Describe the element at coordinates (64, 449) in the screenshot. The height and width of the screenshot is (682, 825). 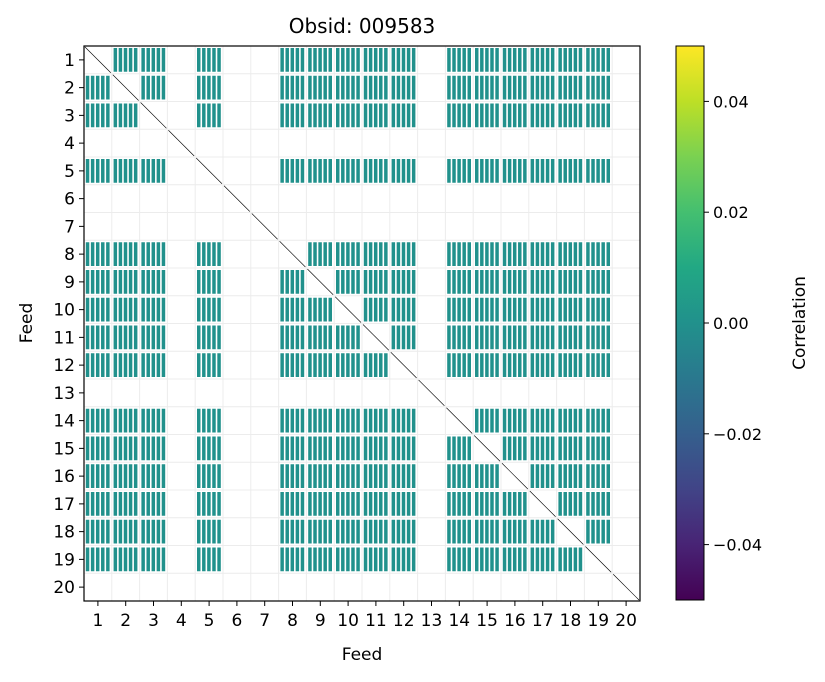
I see `y-tick-label: 15` at that location.